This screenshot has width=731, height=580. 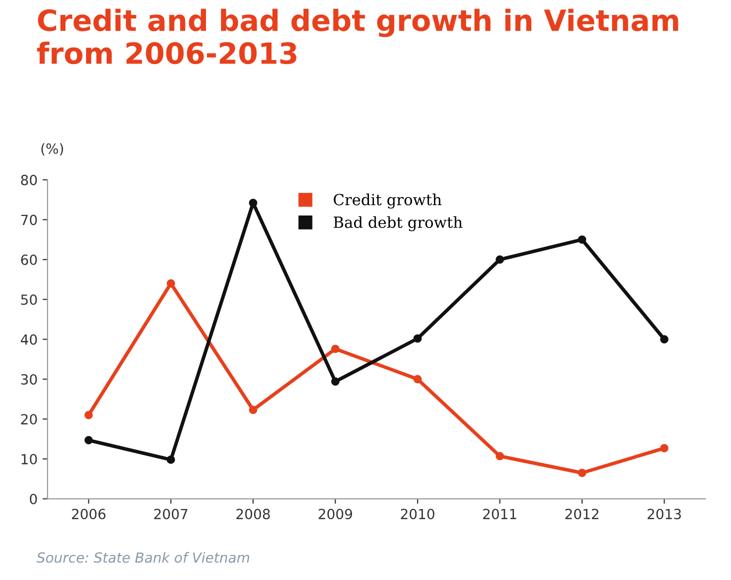 What do you see at coordinates (29, 299) in the screenshot?
I see `y-tick-label: 50` at bounding box center [29, 299].